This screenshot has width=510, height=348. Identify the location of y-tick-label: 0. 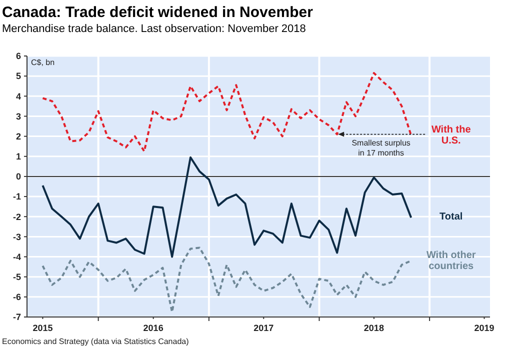
(18, 177).